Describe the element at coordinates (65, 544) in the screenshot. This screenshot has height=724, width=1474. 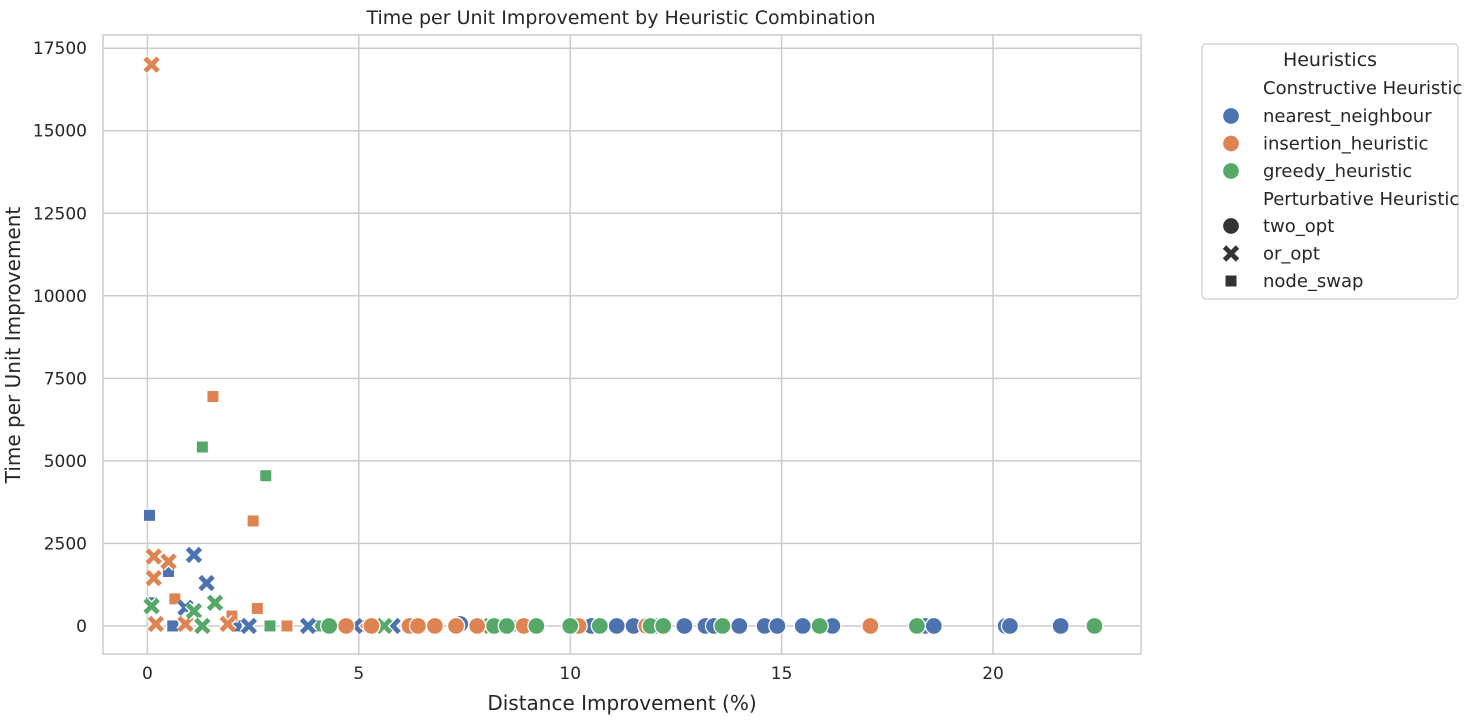
I see `y-tick-label: 2500` at that location.